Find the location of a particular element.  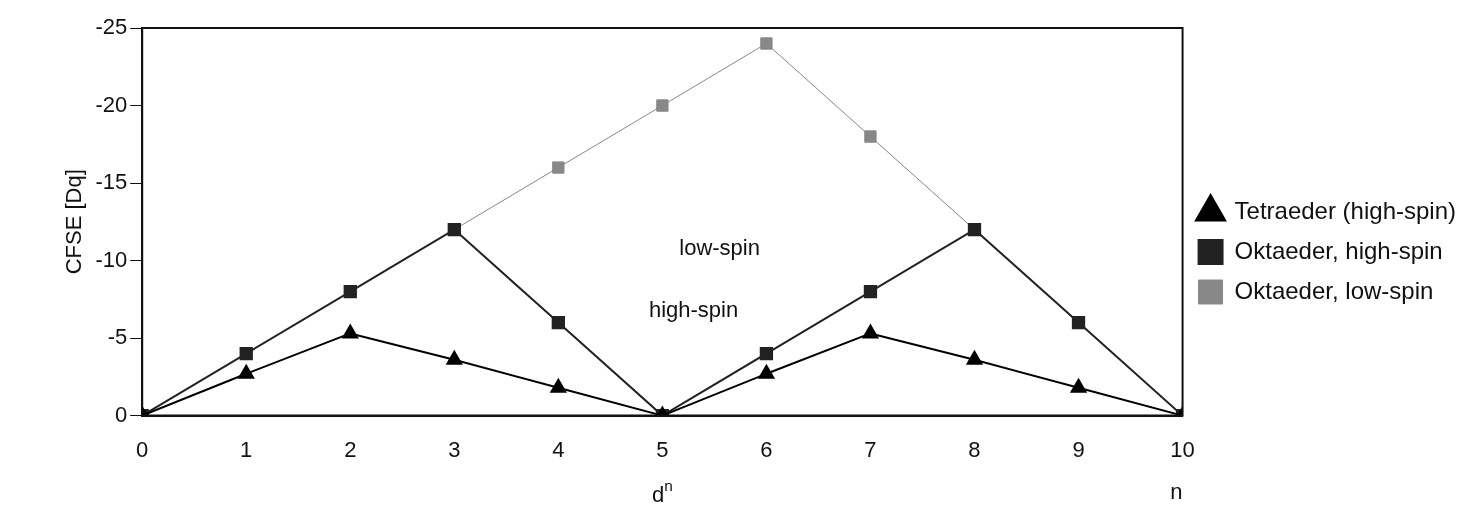

legend-label: Oktaeder, high-spin is located at coordinates (1338, 250).